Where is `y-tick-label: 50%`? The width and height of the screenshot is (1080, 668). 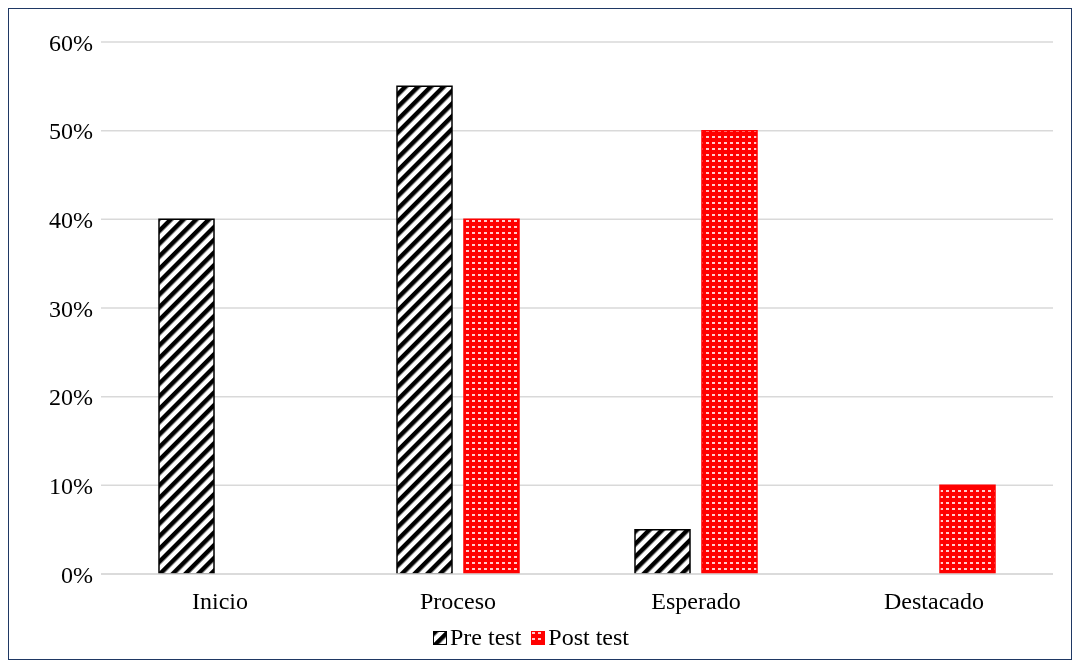 y-tick-label: 50% is located at coordinates (71, 131).